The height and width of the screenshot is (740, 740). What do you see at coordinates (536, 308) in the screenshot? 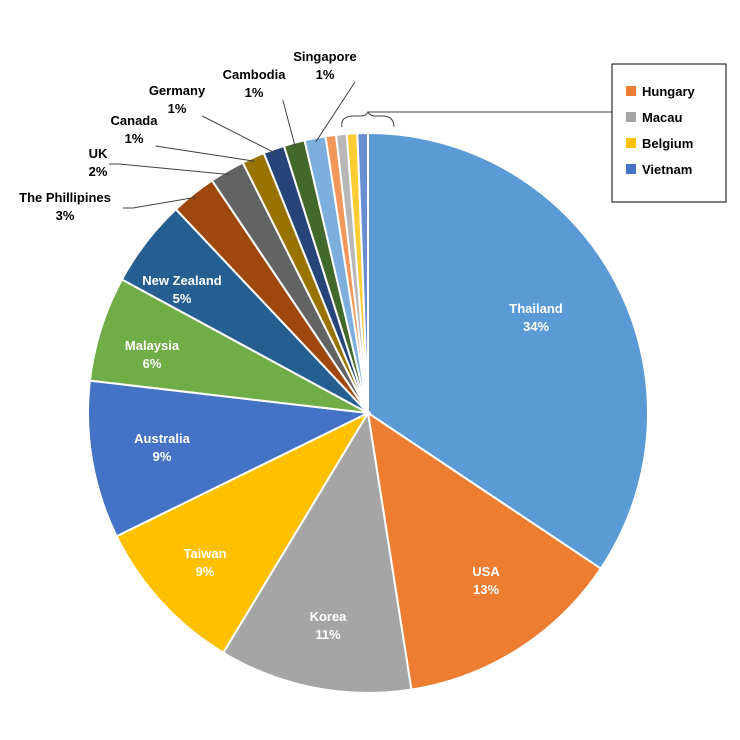
I see `data-label-name: Thailand` at bounding box center [536, 308].